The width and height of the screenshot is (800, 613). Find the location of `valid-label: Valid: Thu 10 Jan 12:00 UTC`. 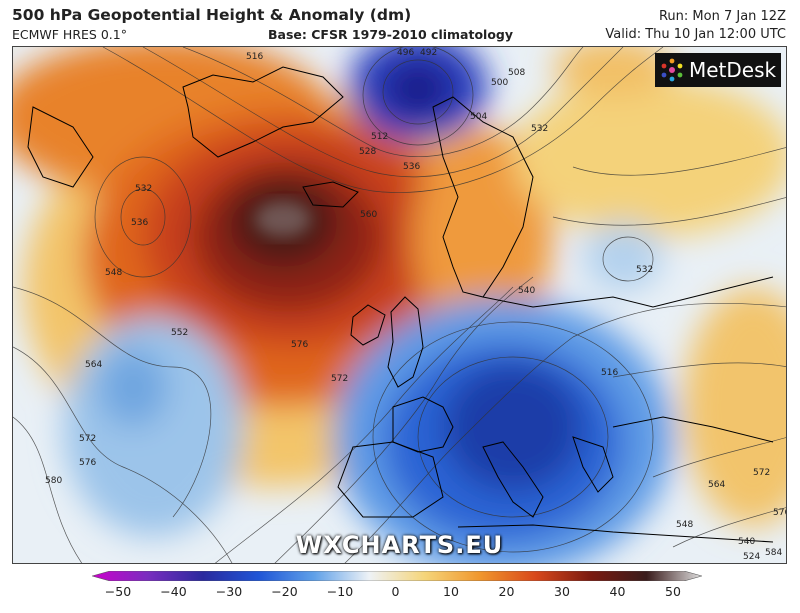

valid-label: Valid: Thu 10 Jan 12:00 UTC is located at coordinates (695, 34).